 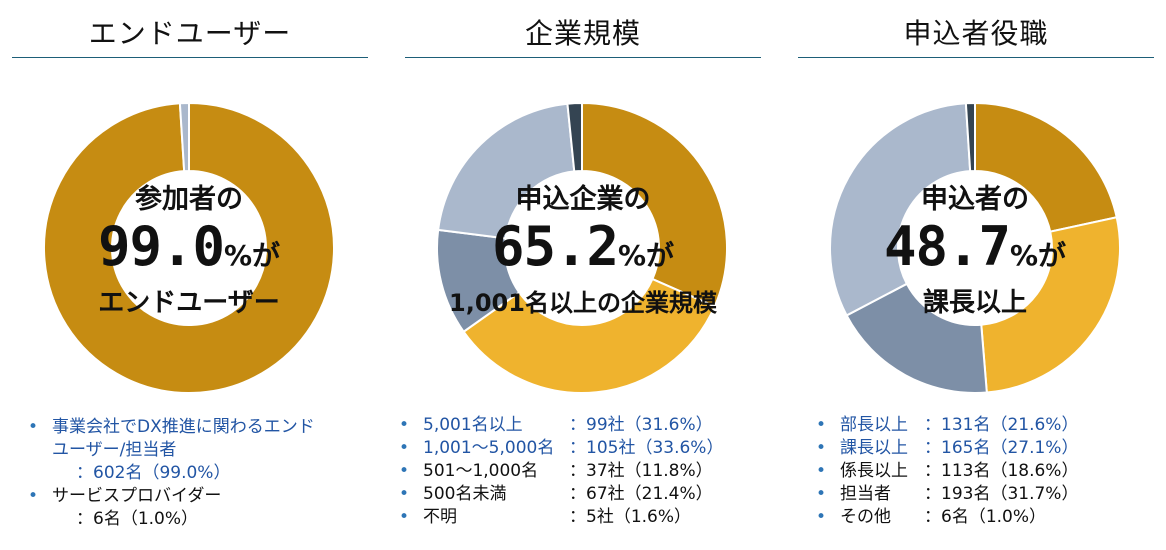 I want to click on legend-item: • 係長以上 ：113名（18.6%）, so click(x=985, y=471).